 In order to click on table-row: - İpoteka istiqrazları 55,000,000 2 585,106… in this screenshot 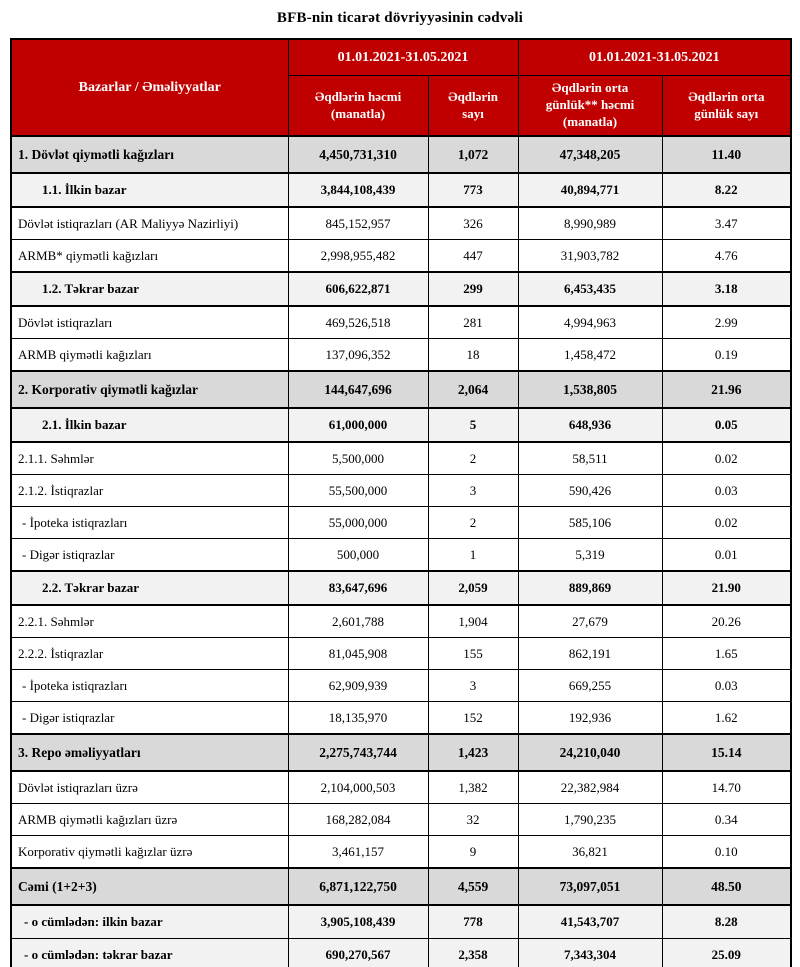, I will do `click(401, 522)`.